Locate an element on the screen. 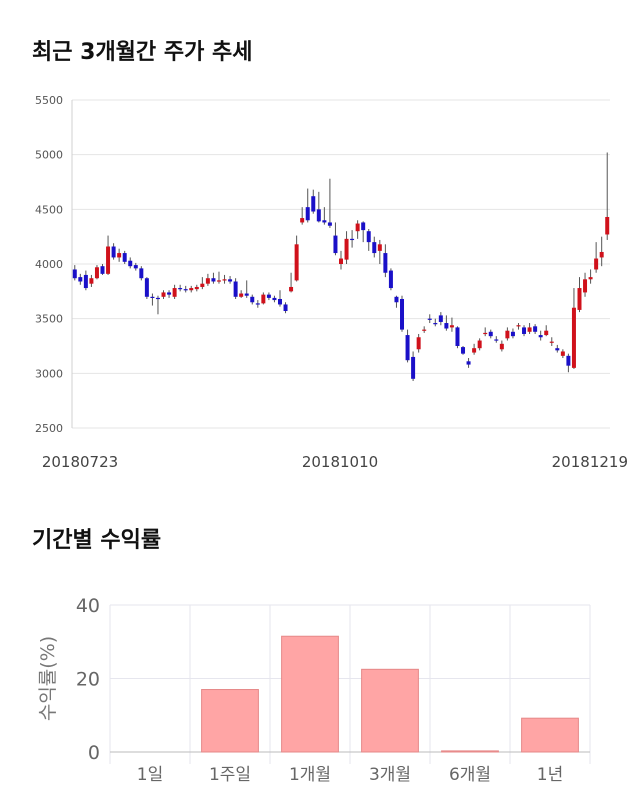  return-bar is located at coordinates (390, 710).